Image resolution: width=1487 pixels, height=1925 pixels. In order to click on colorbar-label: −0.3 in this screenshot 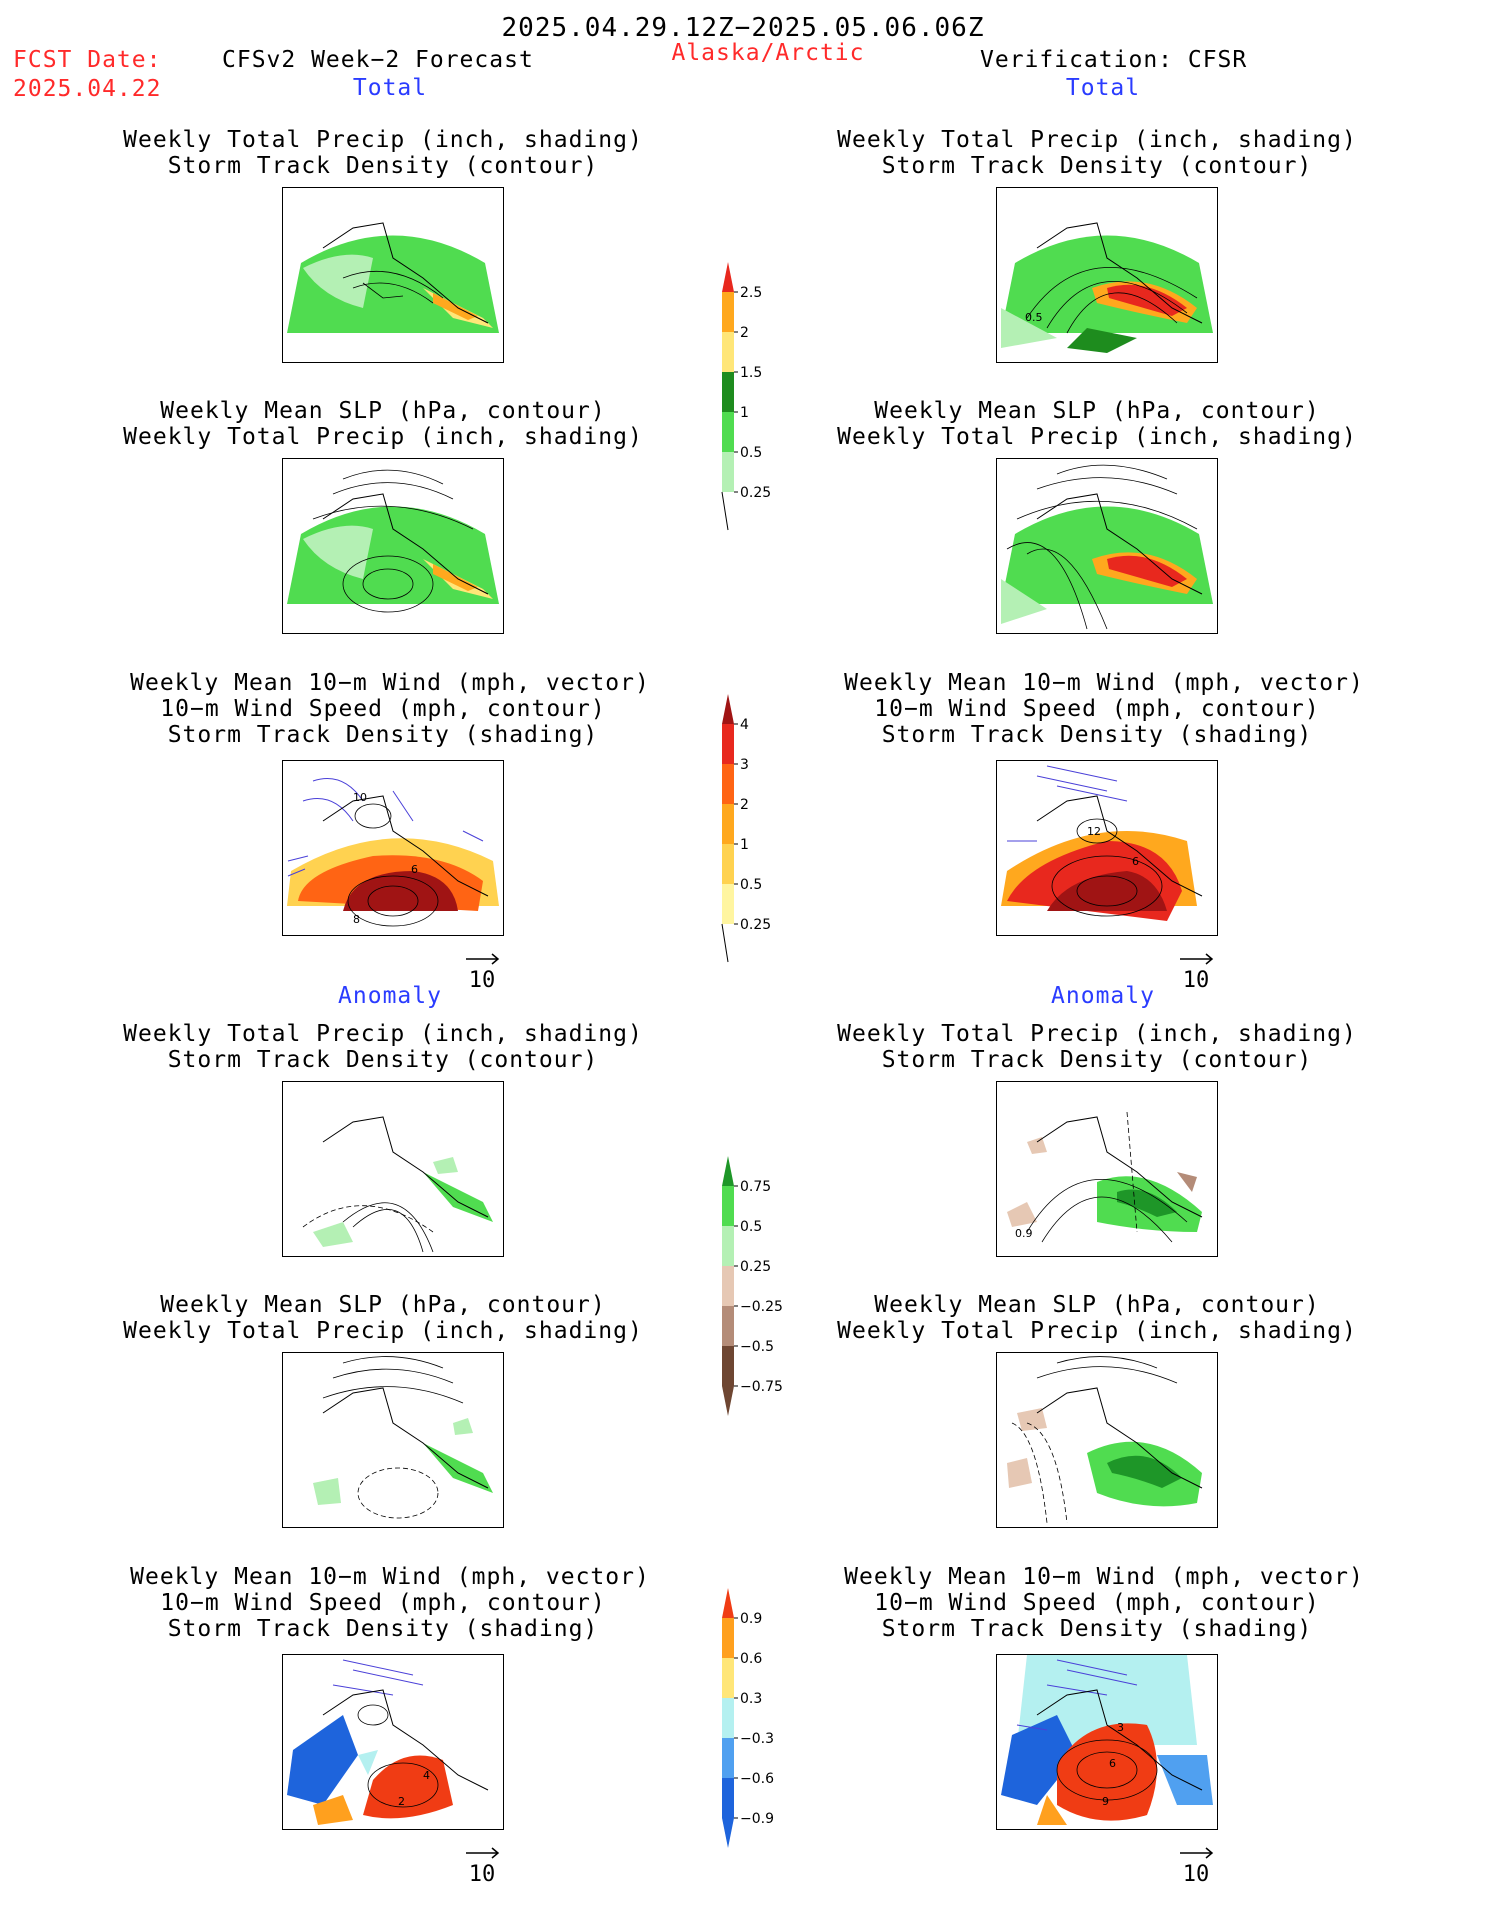, I will do `click(757, 1739)`.